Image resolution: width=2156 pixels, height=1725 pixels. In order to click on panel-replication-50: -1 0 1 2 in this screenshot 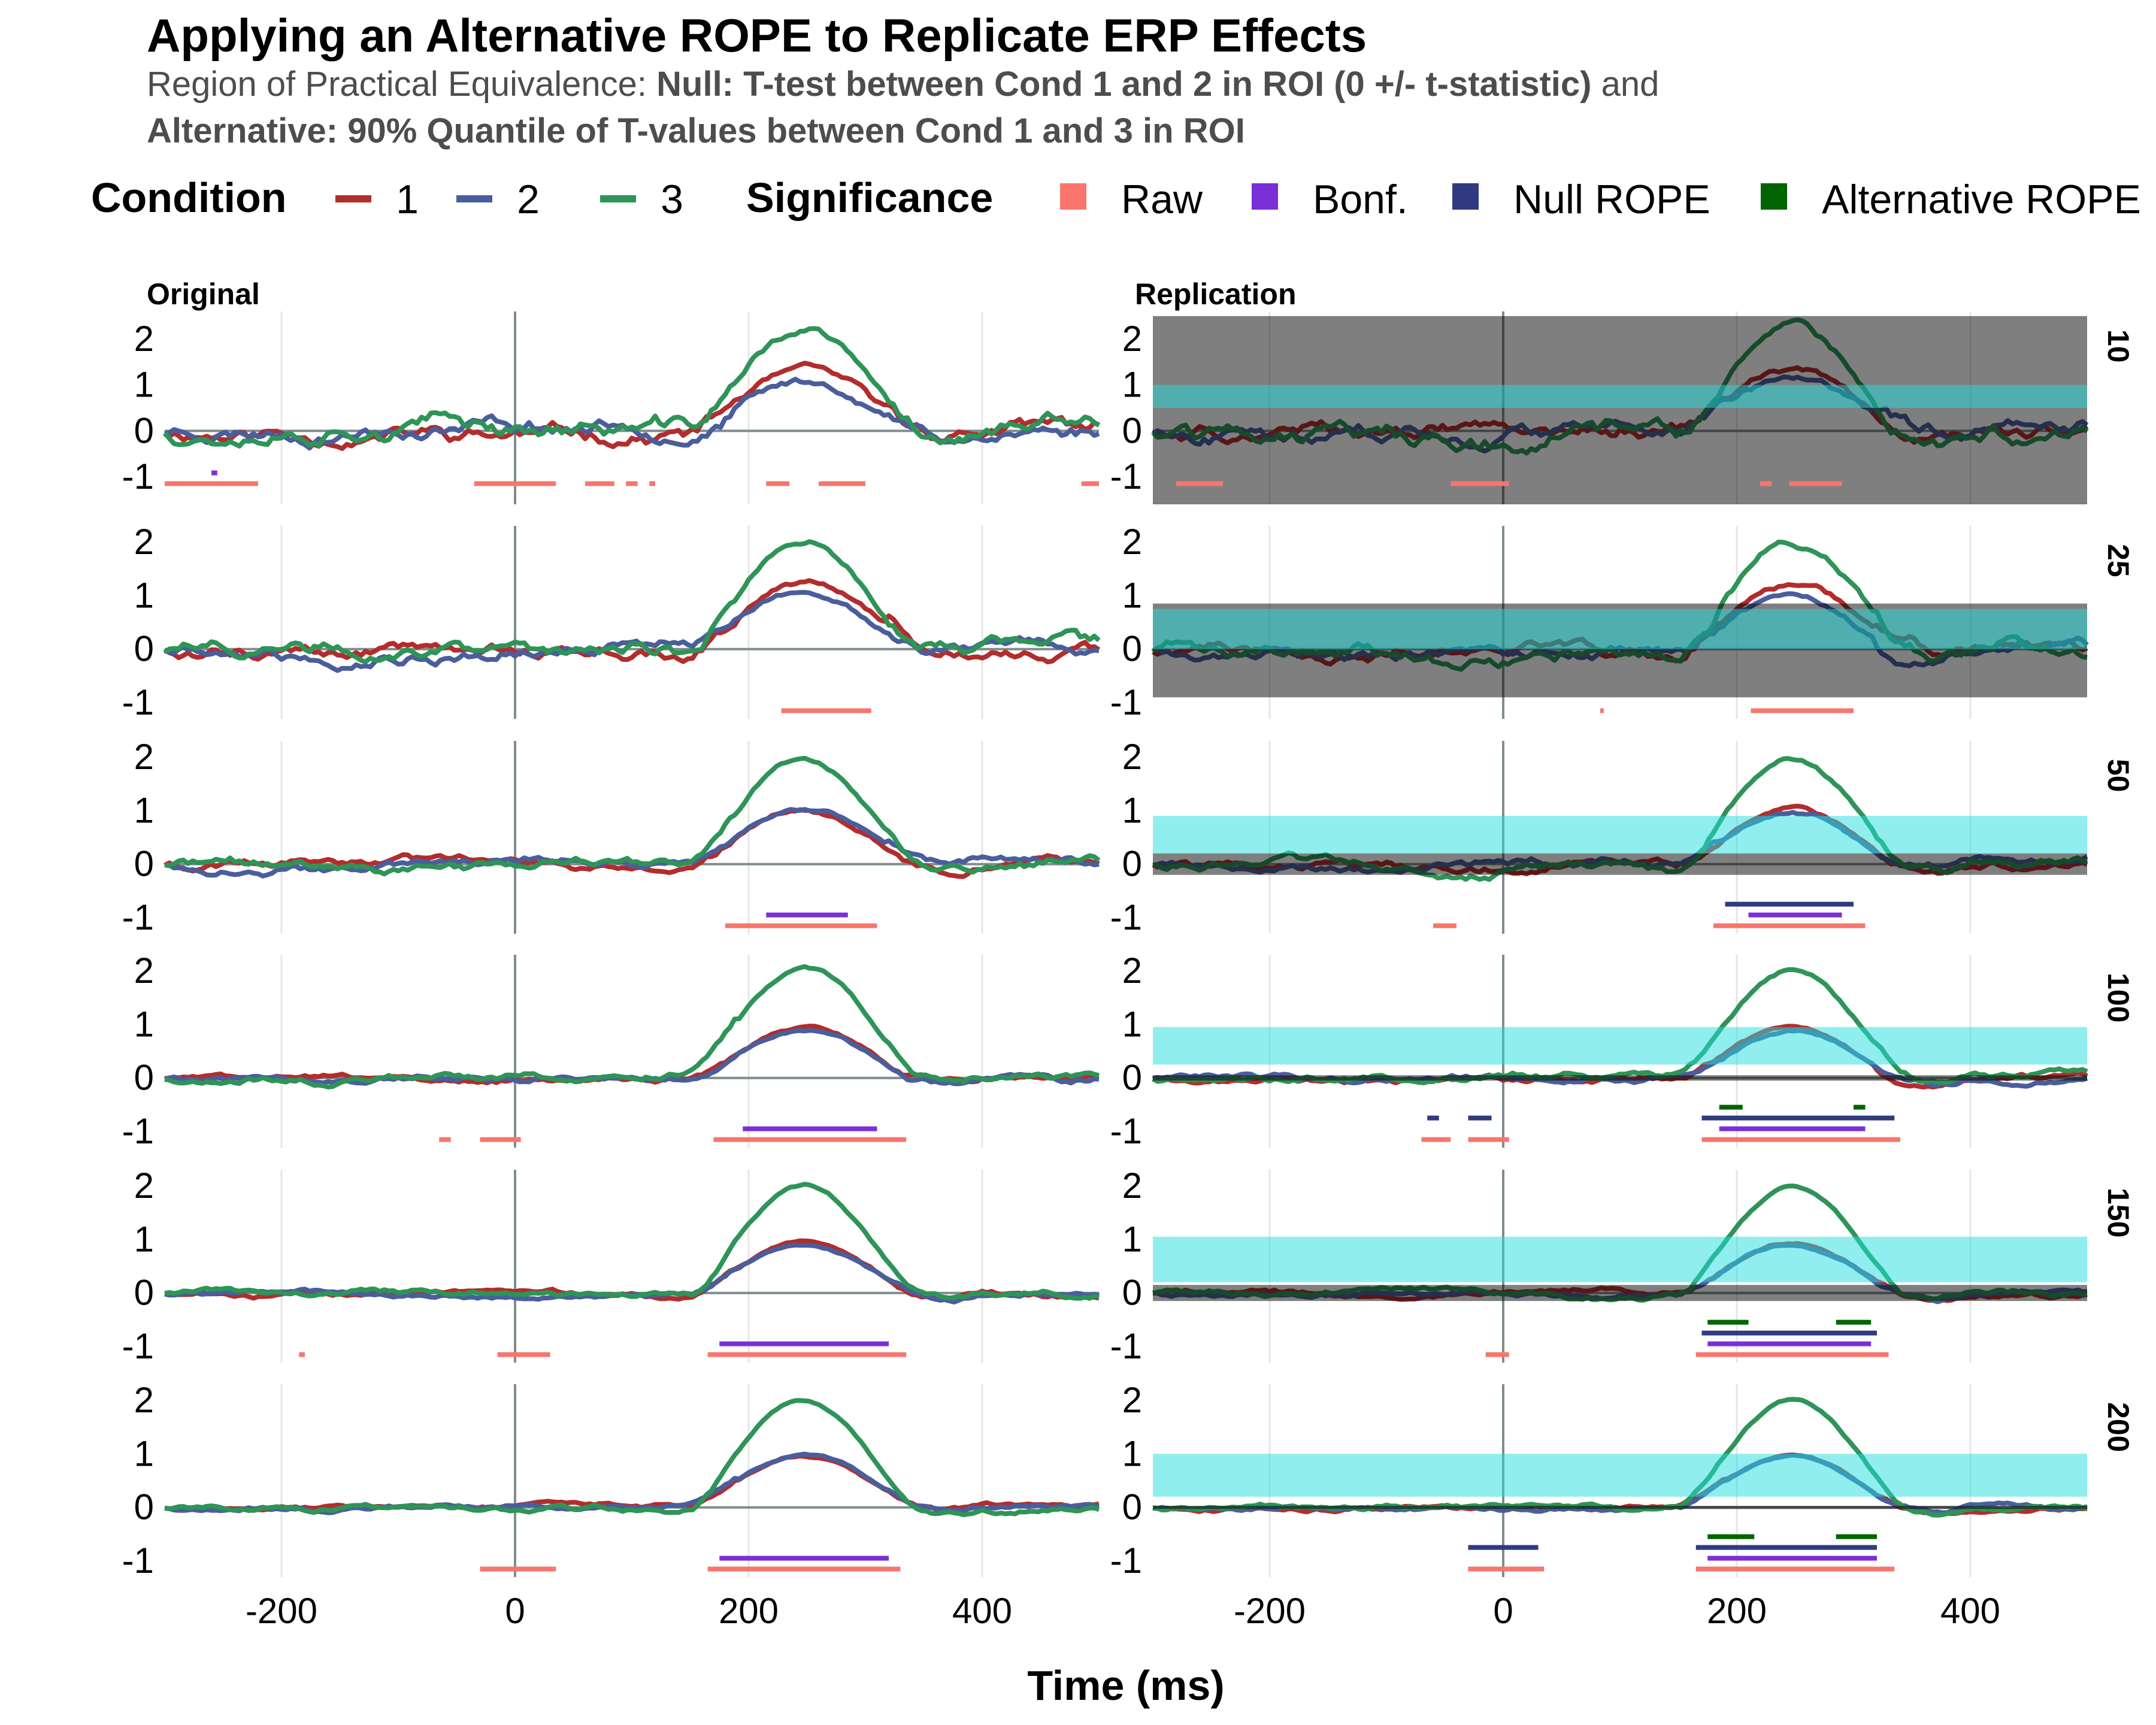, I will do `click(1599, 837)`.